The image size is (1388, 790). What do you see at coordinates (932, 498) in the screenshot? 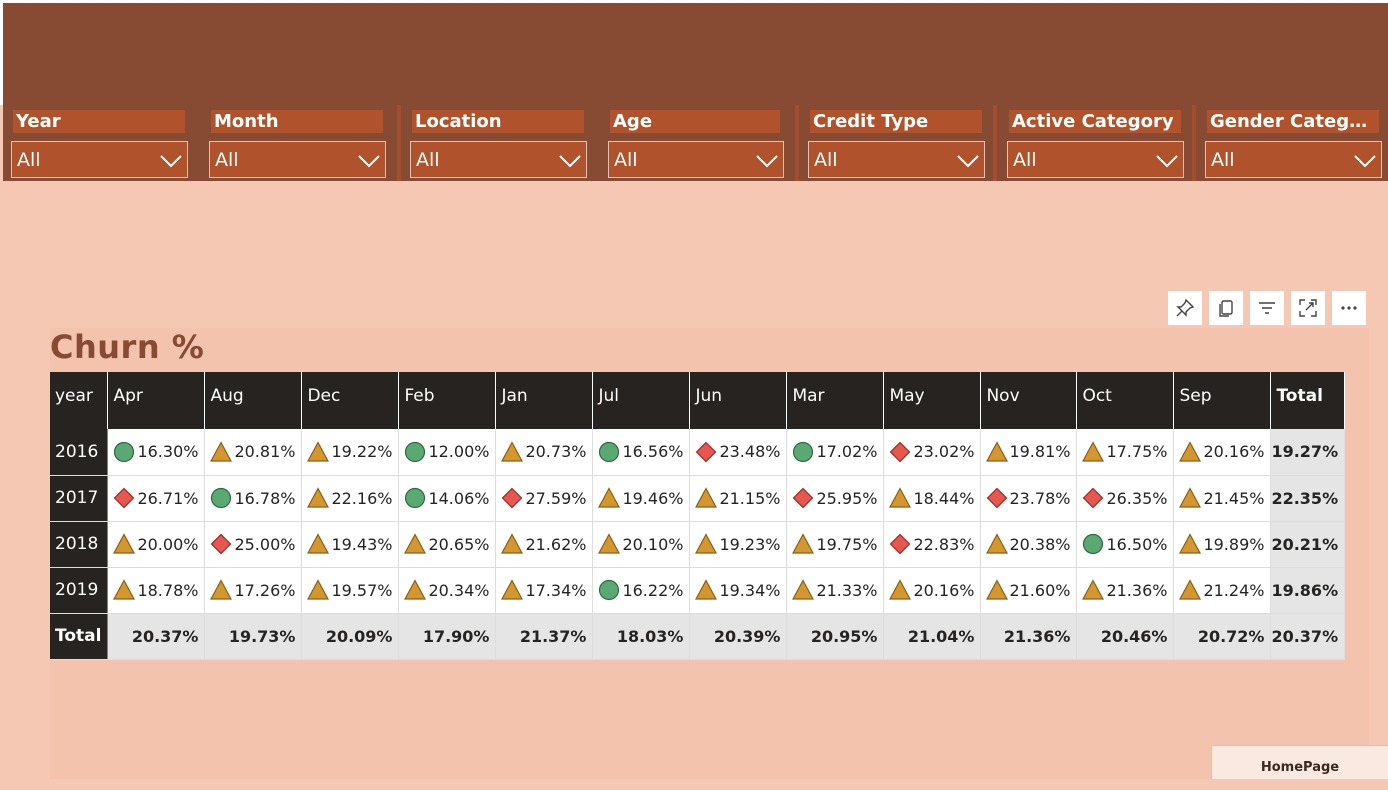
I see `table-cell: 18.44%` at bounding box center [932, 498].